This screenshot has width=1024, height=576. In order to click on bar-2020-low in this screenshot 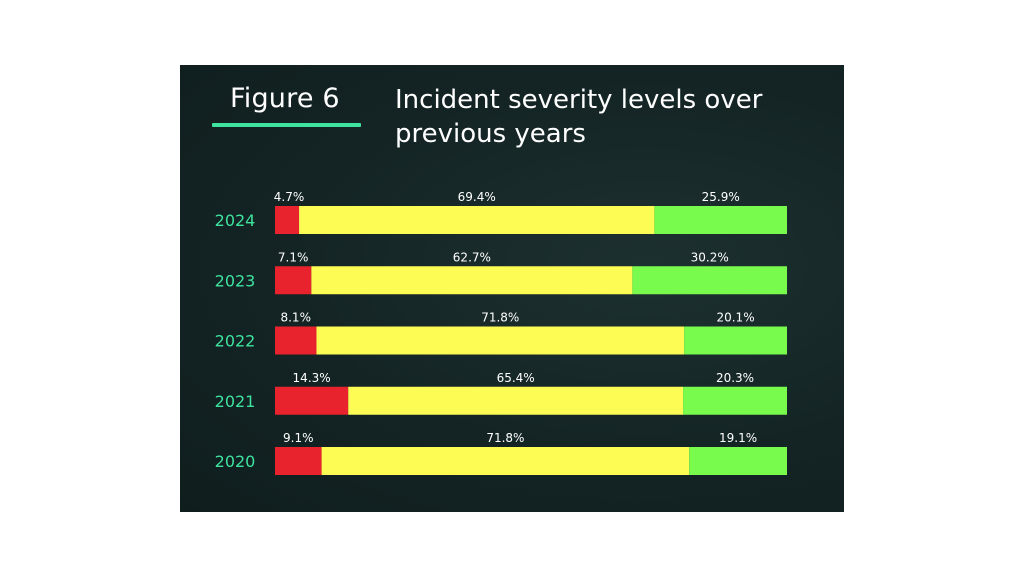, I will do `click(738, 461)`.